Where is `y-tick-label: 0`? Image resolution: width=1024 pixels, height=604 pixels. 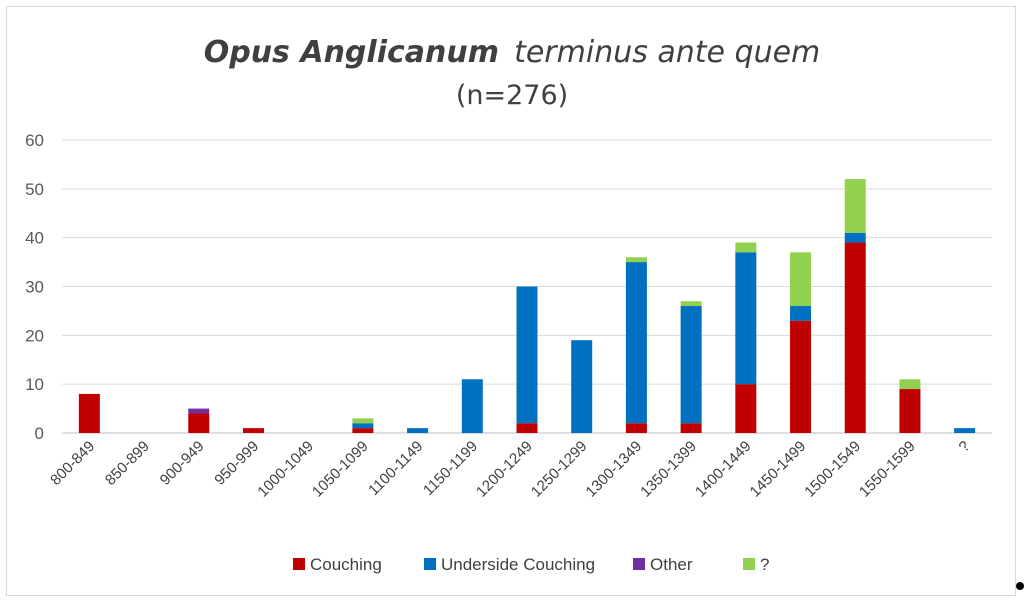
y-tick-label: 0 is located at coordinates (39, 433).